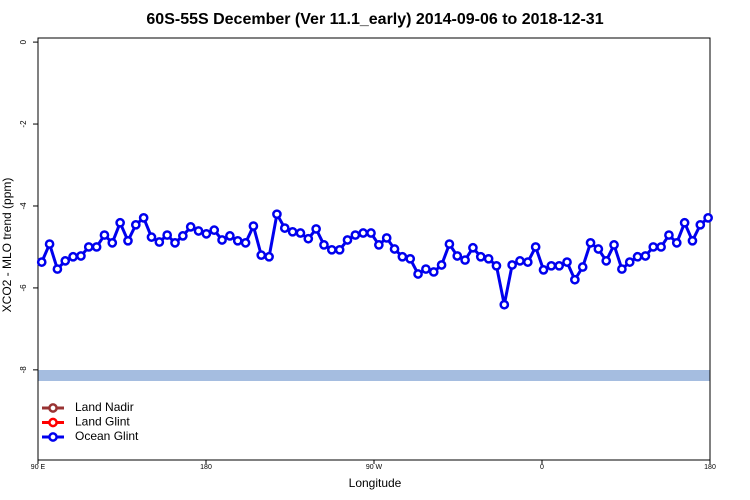 Image resolution: width=750 pixels, height=500 pixels. Describe the element at coordinates (375, 483) in the screenshot. I see `x-axis-label: Longitude` at that location.